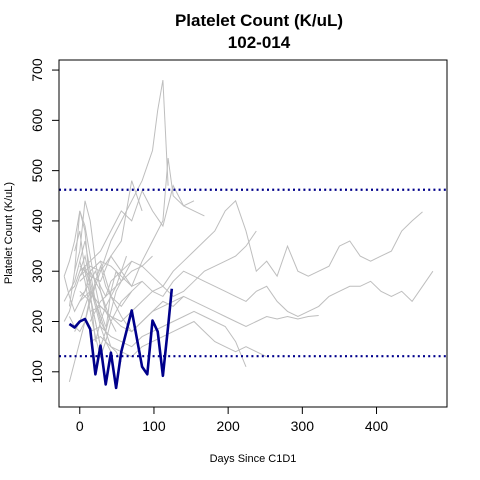 The height and width of the screenshot is (480, 480). I want to click on x-tick-label: 300, so click(303, 426).